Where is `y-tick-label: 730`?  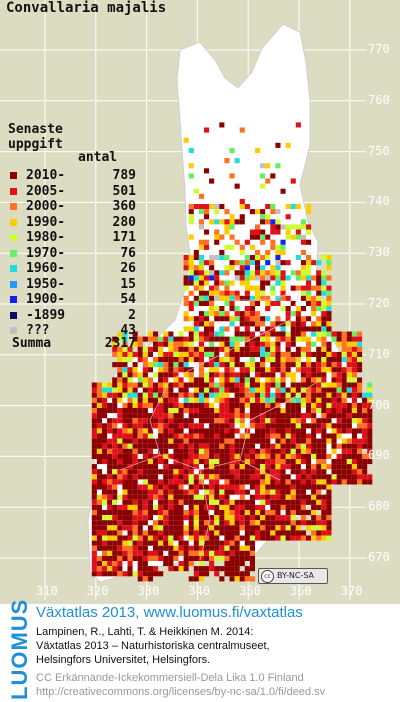 y-tick-label: 730 is located at coordinates (379, 252).